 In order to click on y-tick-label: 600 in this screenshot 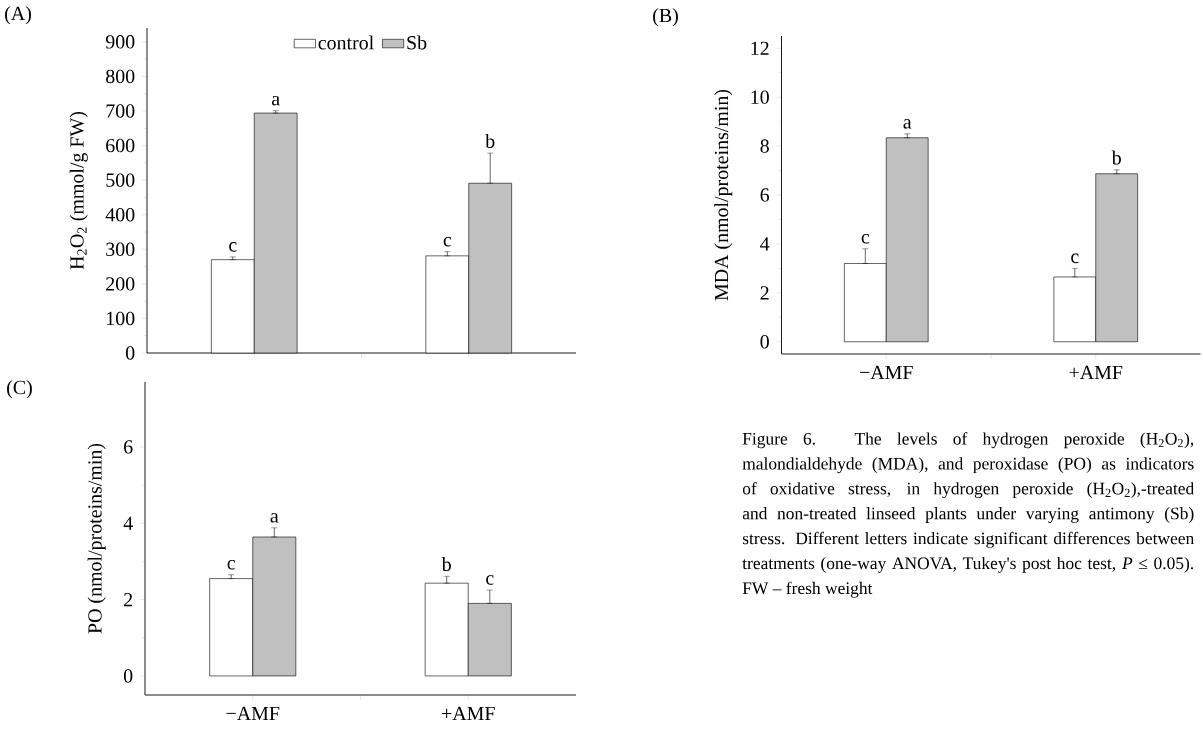, I will do `click(120, 145)`.